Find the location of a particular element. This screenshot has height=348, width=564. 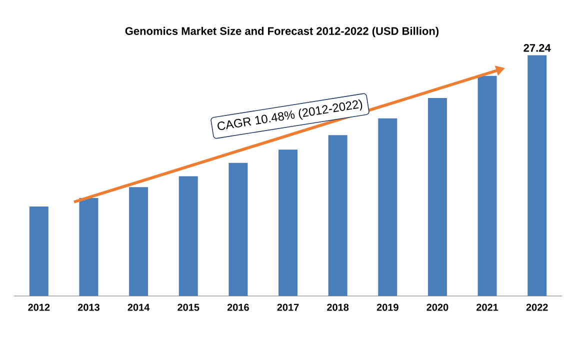

data-label: 27.24 is located at coordinates (537, 48).